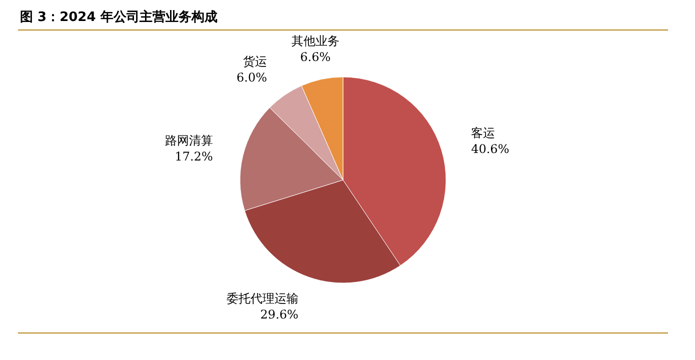 This screenshot has width=695, height=360. Describe the element at coordinates (188, 140) in the screenshot. I see `slice-label: 路网清算` at that location.